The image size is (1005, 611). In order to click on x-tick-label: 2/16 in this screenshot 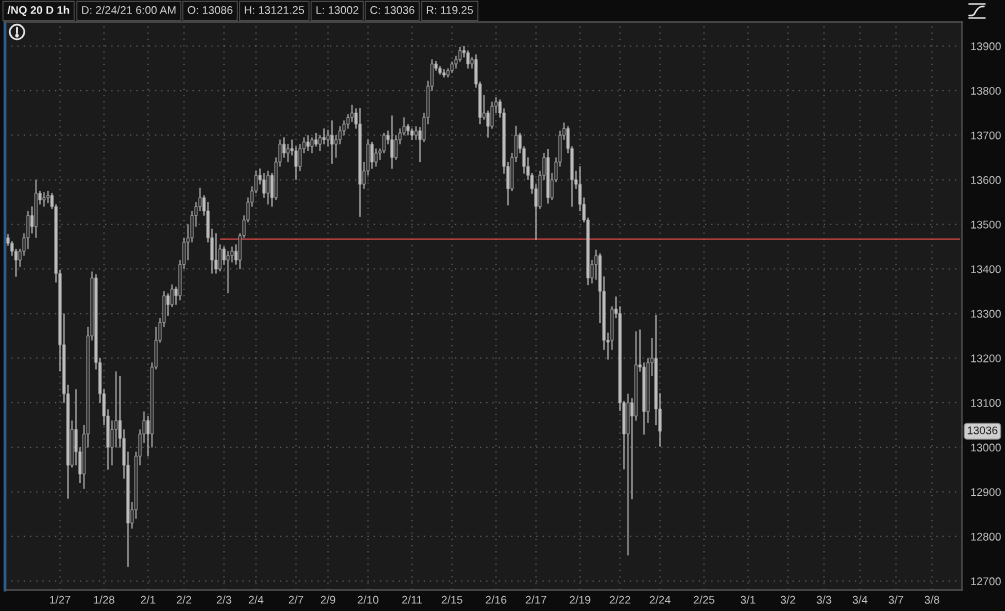, I will do `click(496, 599)`.